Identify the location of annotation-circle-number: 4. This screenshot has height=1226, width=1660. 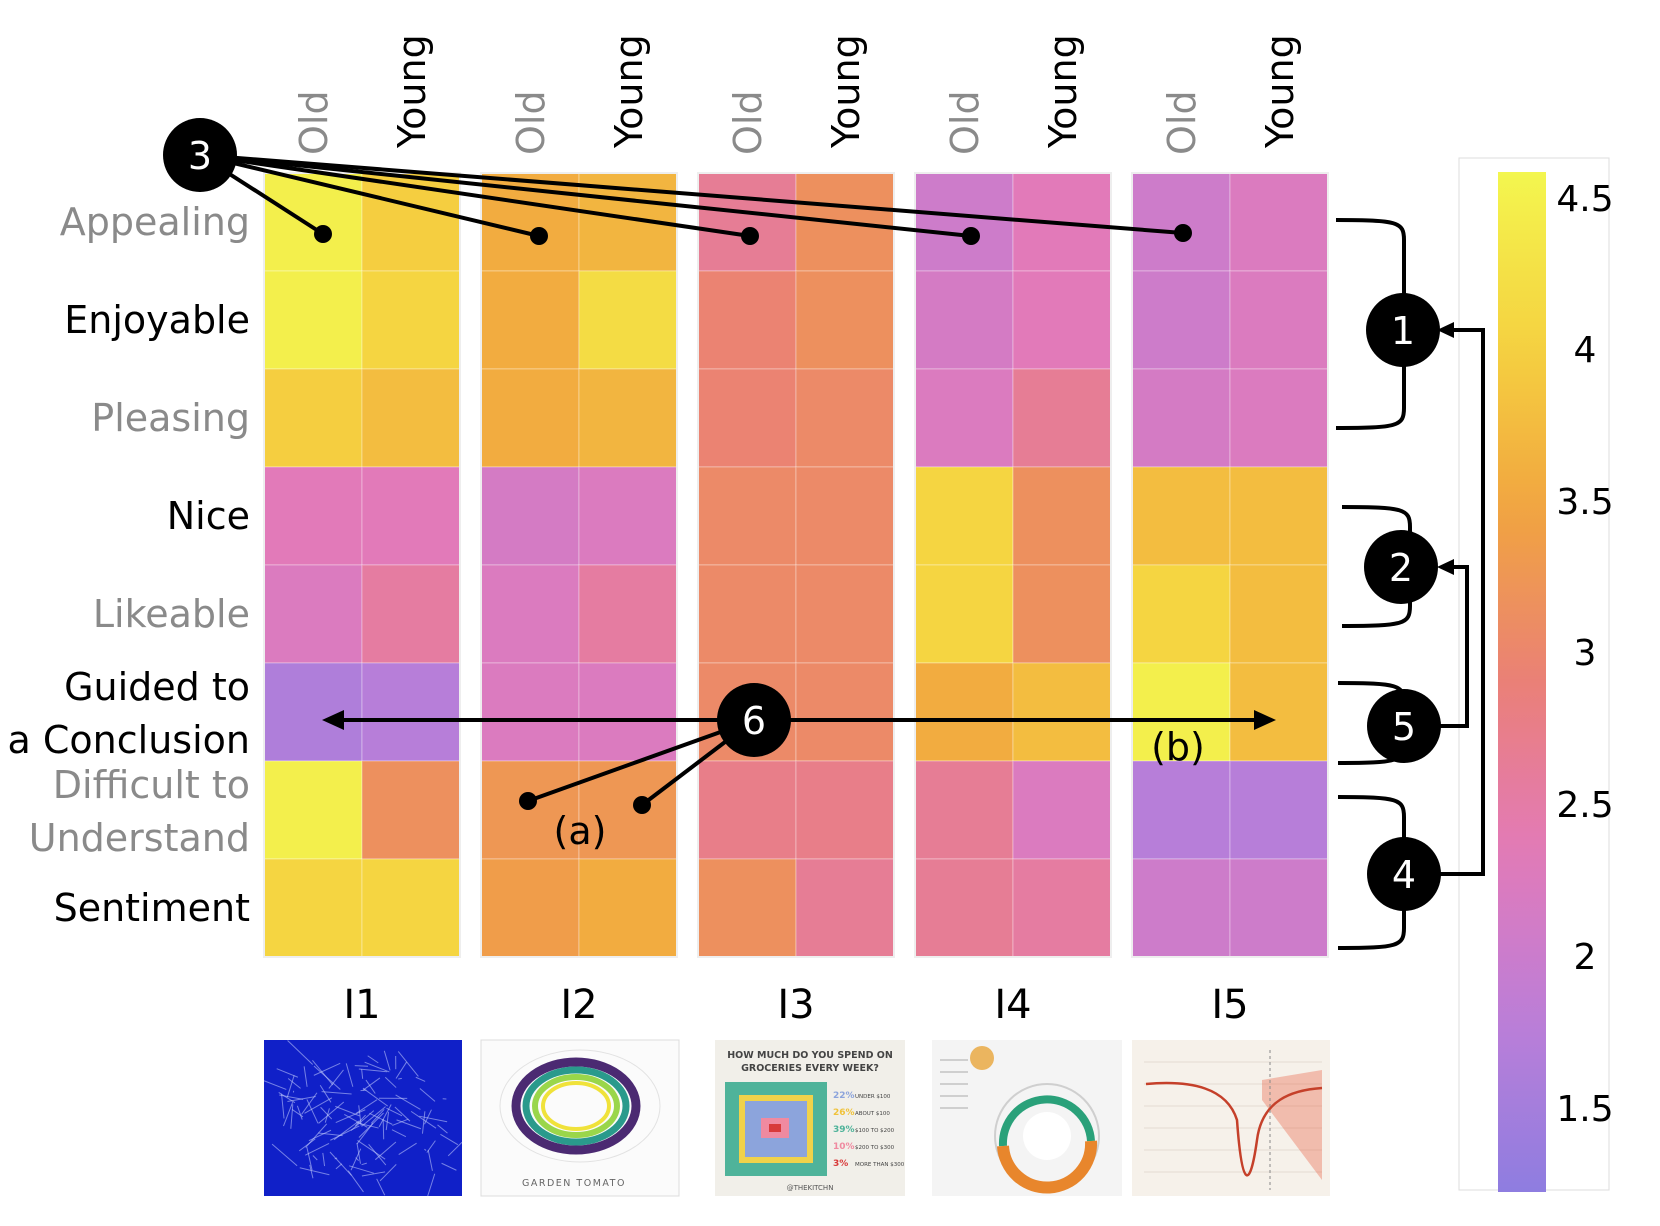
(1404, 875).